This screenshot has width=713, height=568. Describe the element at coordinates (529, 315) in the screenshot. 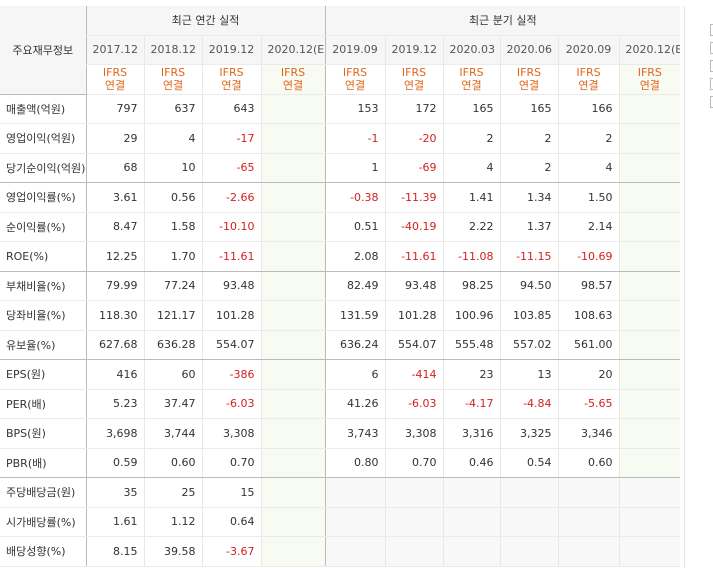

I see `value-cell: 103.85` at that location.